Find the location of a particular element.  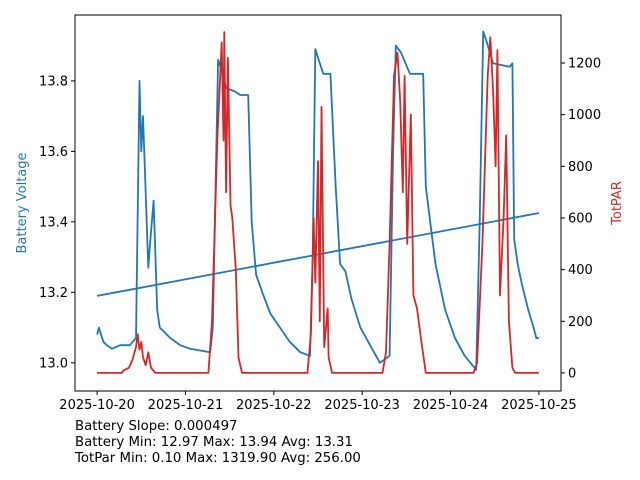

left-axis-label: Battery Voltage is located at coordinates (22, 202).